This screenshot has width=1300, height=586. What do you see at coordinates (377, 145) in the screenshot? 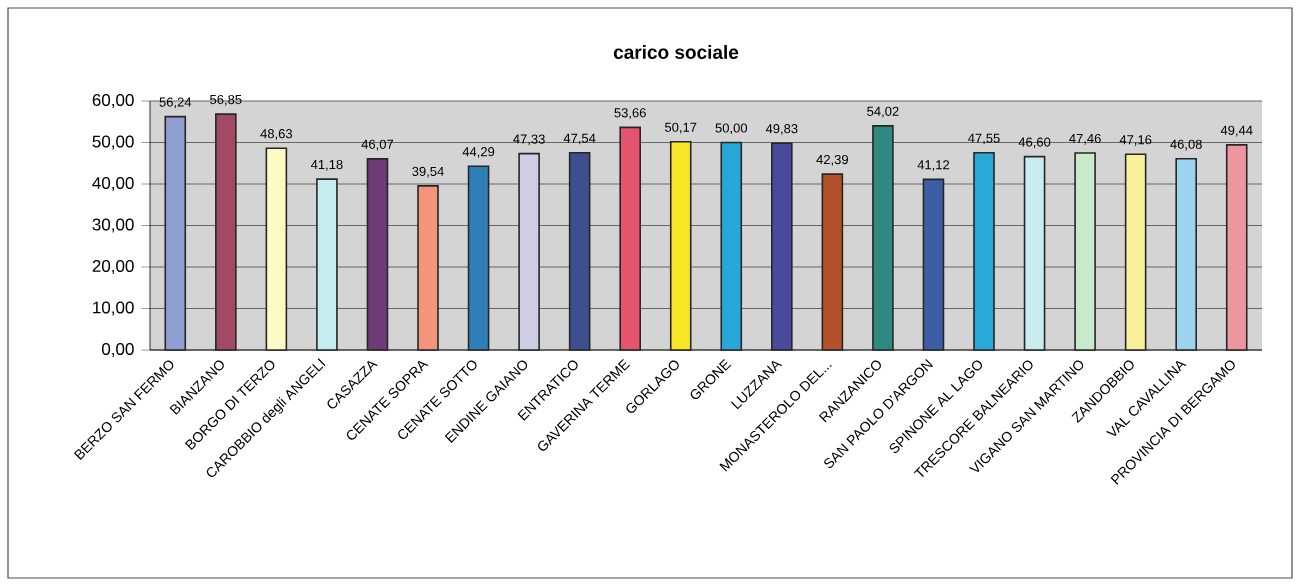
I see `data-label: 46,07` at bounding box center [377, 145].